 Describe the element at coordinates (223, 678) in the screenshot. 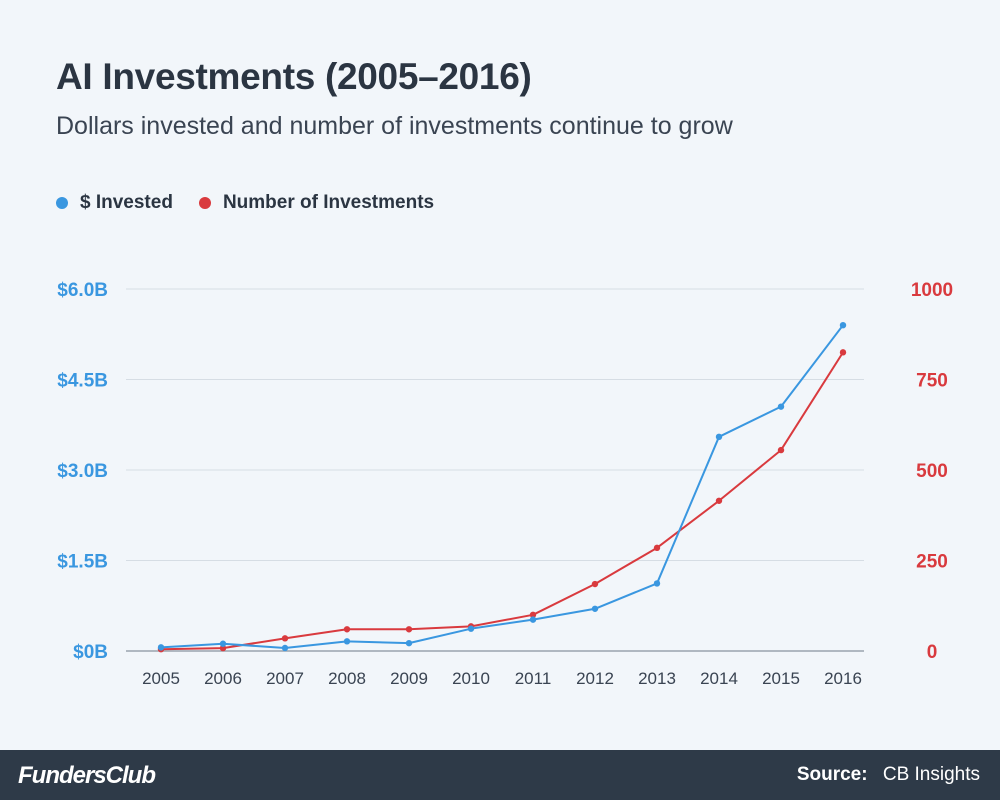

I see `x-tick-label: 2006` at that location.